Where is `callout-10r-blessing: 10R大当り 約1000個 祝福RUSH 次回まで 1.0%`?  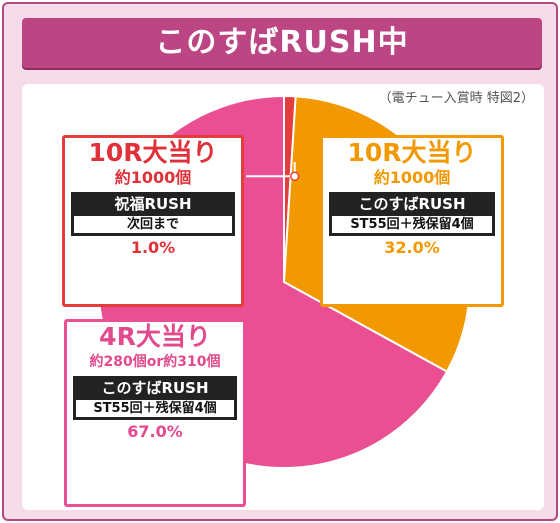
callout-10r-blessing: 10R大当り 約1000個 祝福RUSH 次回まで 1.0% is located at coordinates (153, 221).